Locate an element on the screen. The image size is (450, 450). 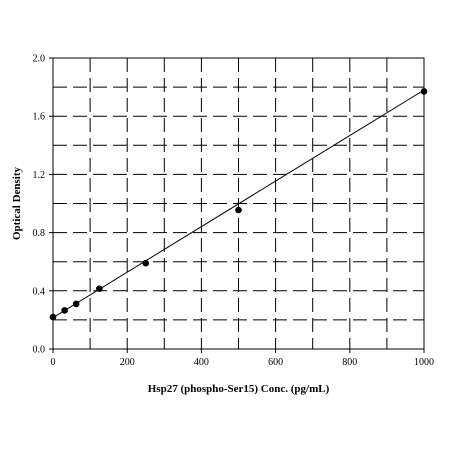
x-tick-label: 600 is located at coordinates (275, 362).